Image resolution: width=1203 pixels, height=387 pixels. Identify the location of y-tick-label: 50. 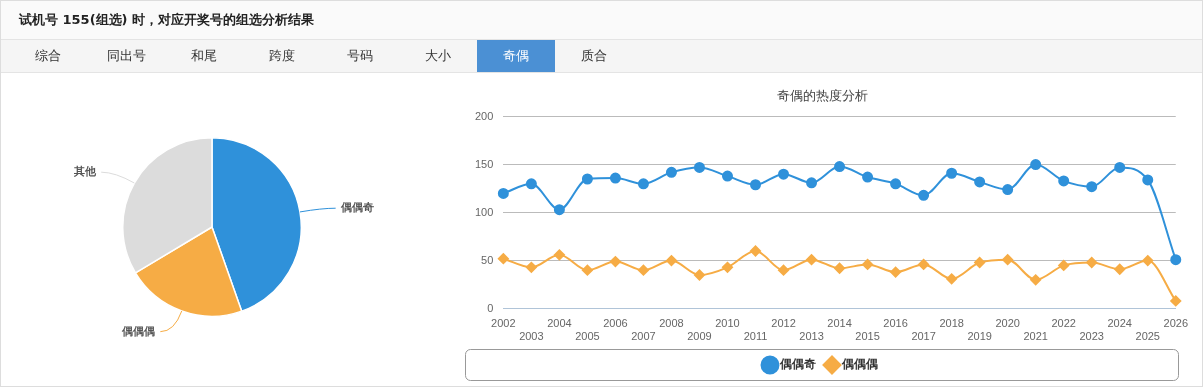
(487, 259).